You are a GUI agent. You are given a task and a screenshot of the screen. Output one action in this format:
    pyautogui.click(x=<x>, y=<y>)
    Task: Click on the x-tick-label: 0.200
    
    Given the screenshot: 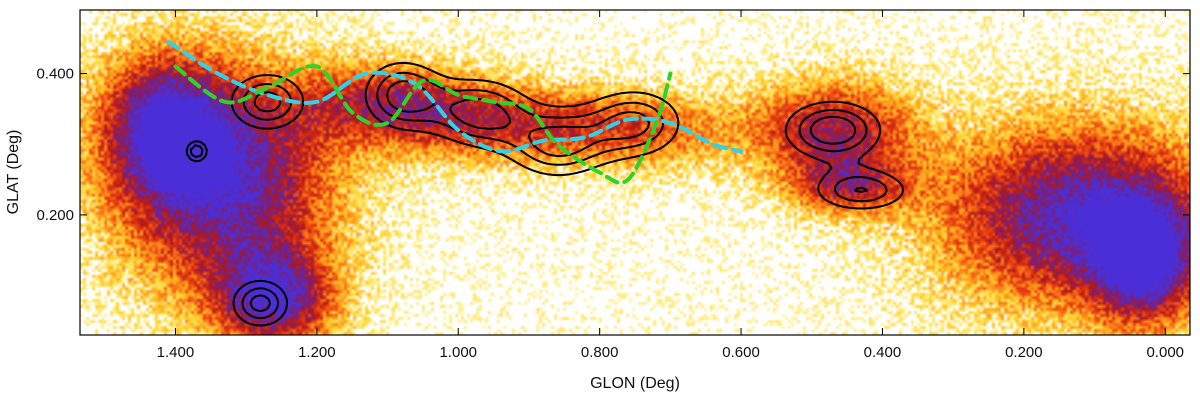 What is the action you would take?
    pyautogui.click(x=1024, y=352)
    